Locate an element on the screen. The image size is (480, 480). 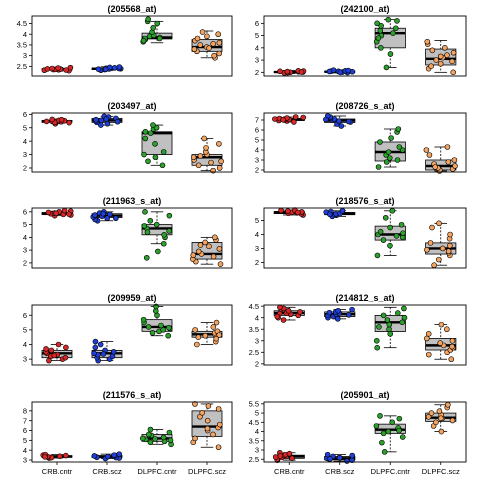
panel: (218576_s_at)2345 is located at coordinates (360, 232).